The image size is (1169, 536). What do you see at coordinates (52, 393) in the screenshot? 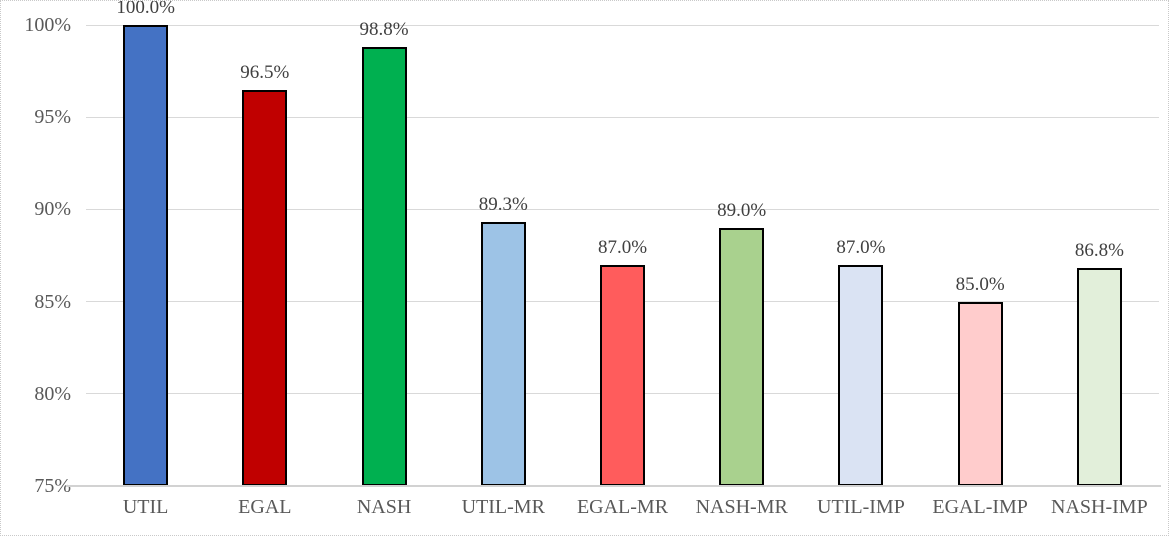
I see `y-axis-tick-label: 80%` at bounding box center [52, 393].